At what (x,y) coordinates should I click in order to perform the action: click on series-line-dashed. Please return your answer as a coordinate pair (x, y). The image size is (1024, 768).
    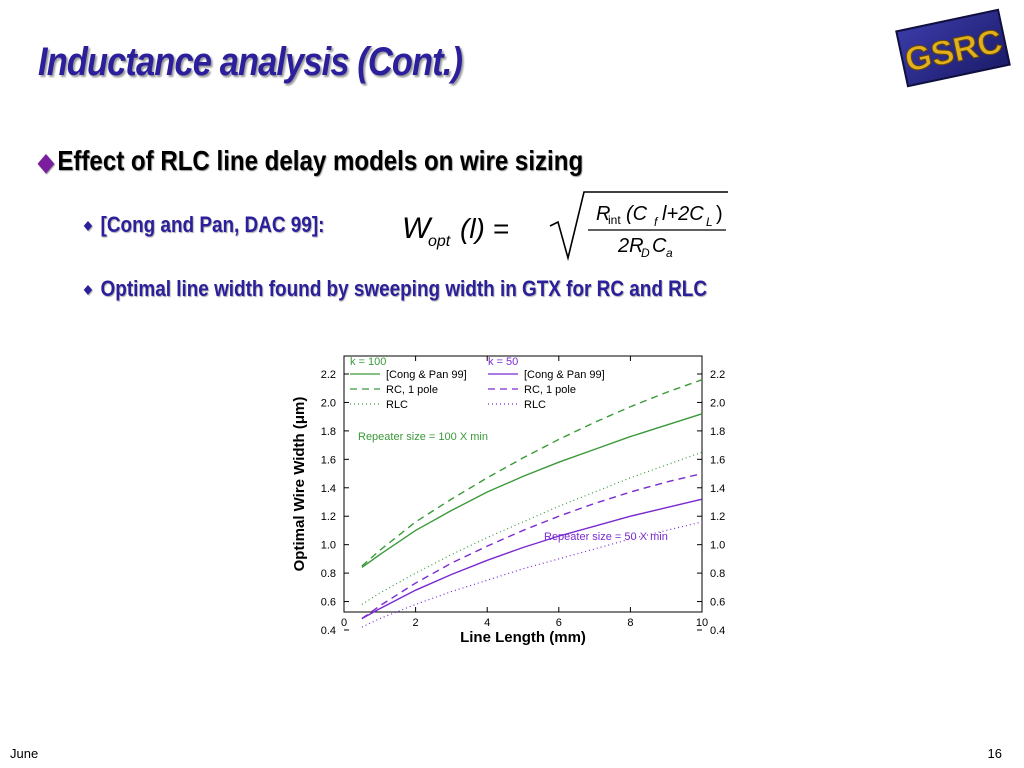
    Looking at the image, I should click on (532, 546).